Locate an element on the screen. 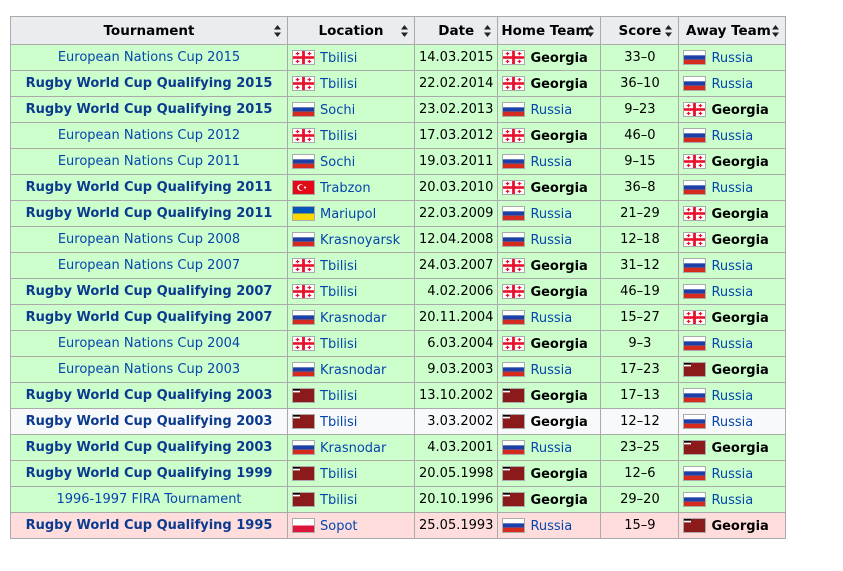 Image resolution: width=843 pixels, height=571 pixels. tournament-cell: Rugby World Cup Qualifying 2003 is located at coordinates (149, 421).